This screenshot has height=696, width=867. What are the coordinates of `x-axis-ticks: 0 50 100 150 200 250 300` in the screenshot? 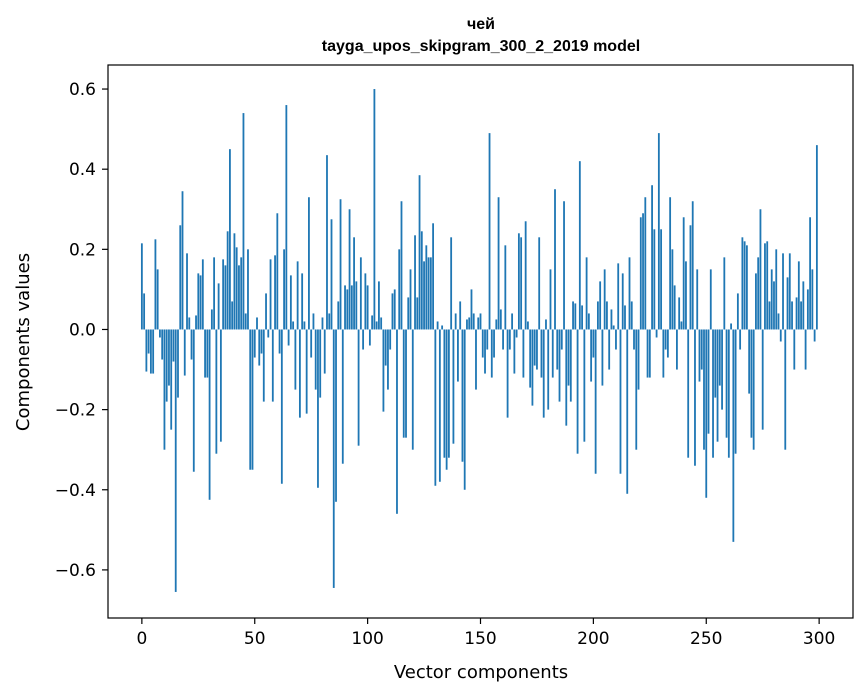 It's located at (485, 633).